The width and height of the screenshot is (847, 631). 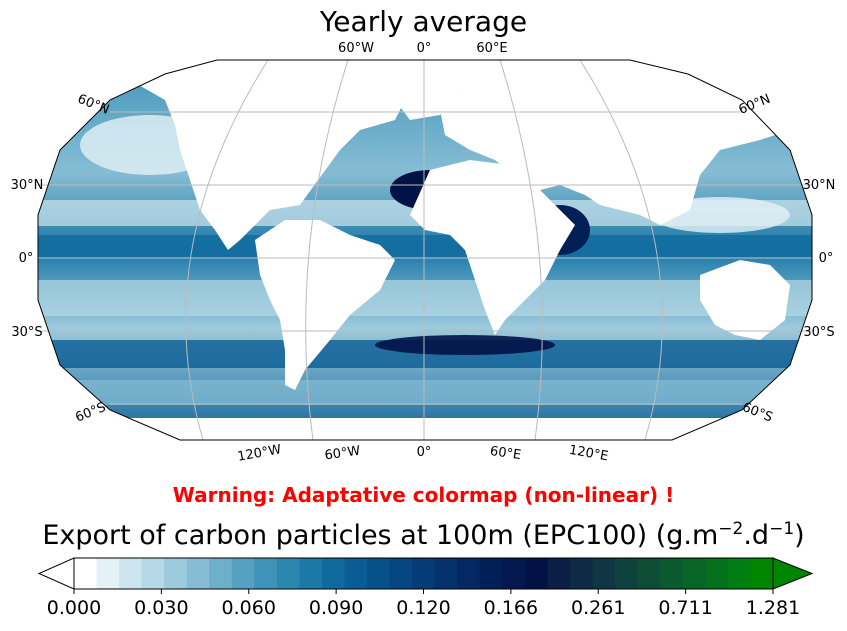 I want to click on australia, so click(x=745, y=300).